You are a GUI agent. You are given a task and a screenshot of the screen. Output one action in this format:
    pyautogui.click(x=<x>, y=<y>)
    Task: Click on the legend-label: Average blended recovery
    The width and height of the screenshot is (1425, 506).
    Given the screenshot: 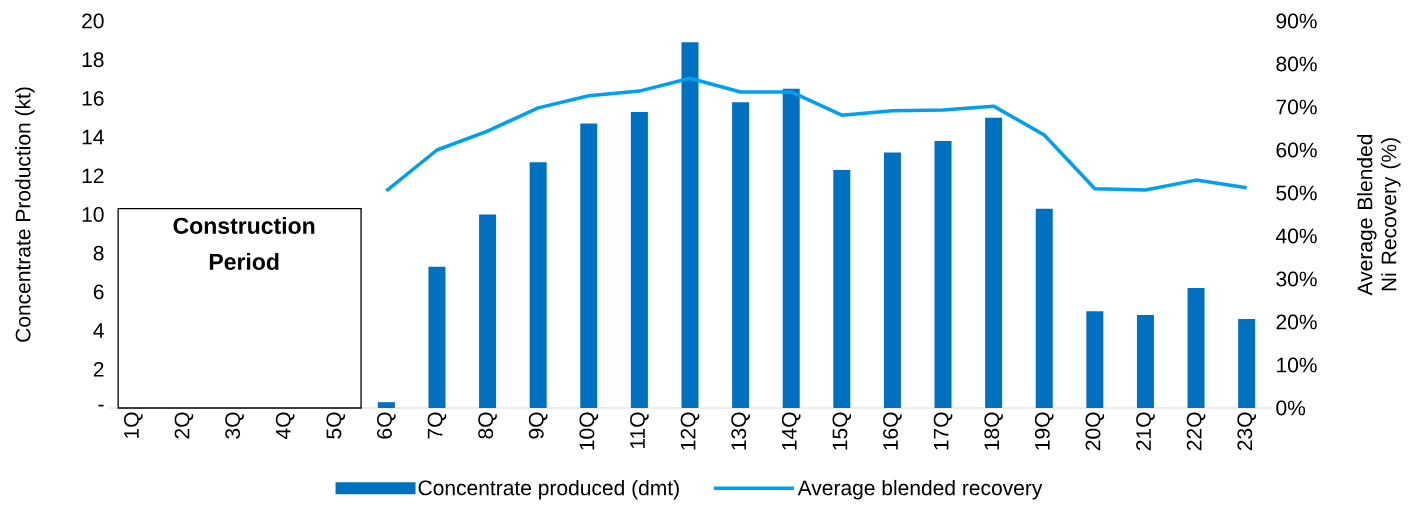 What is the action you would take?
    pyautogui.click(x=920, y=489)
    